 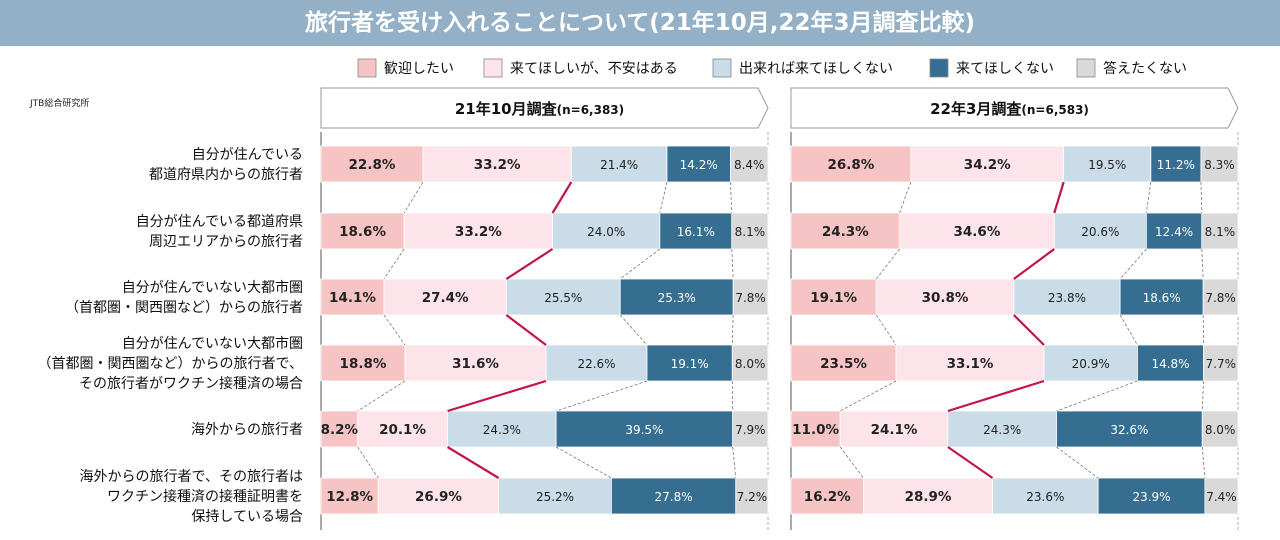 I want to click on connector-p2-r2-b3, so click(x=1133, y=264).